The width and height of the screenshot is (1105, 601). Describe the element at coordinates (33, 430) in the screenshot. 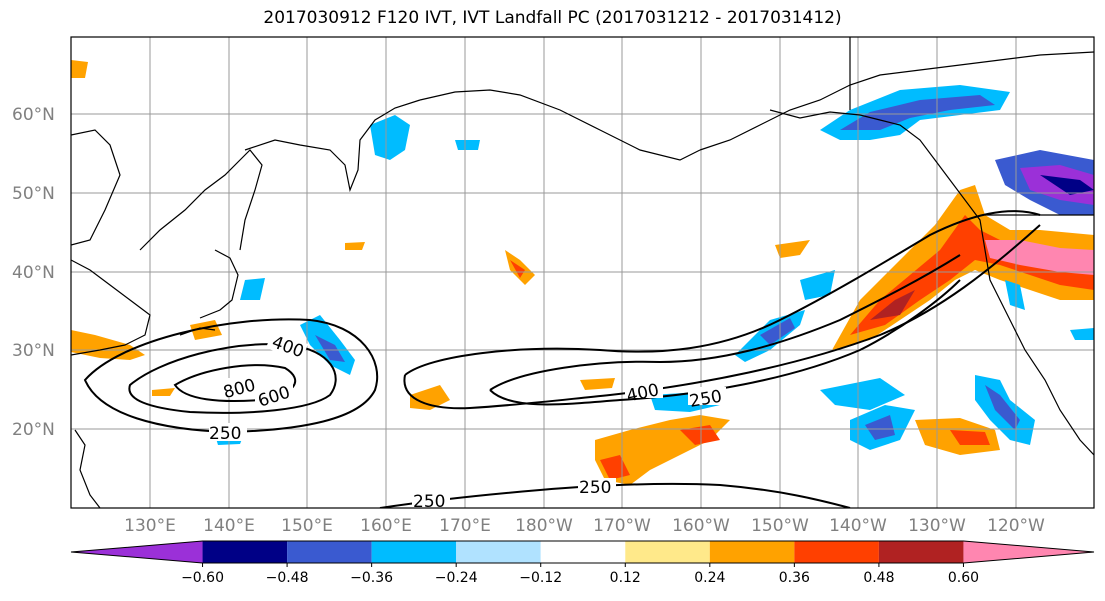

I see `lat-label: 20°N` at that location.